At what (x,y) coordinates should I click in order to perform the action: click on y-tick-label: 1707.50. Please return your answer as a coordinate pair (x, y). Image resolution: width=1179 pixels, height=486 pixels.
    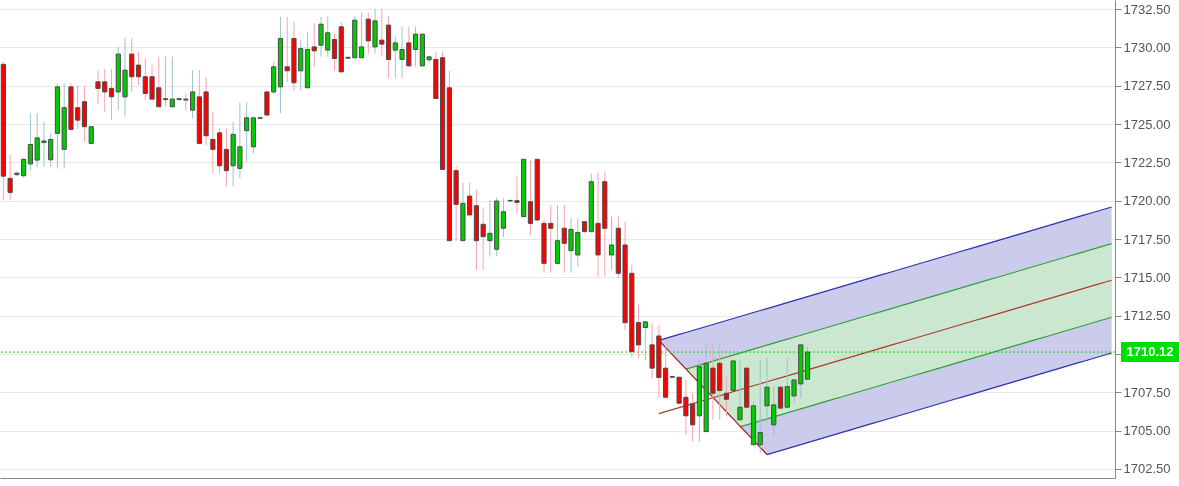
    Looking at the image, I should click on (1147, 392).